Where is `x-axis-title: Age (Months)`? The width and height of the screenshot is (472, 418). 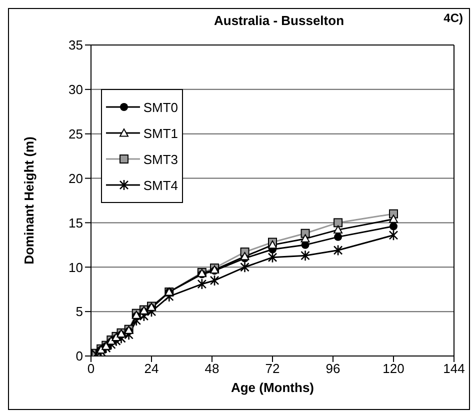 x-axis-title: Age (Months) is located at coordinates (272, 387).